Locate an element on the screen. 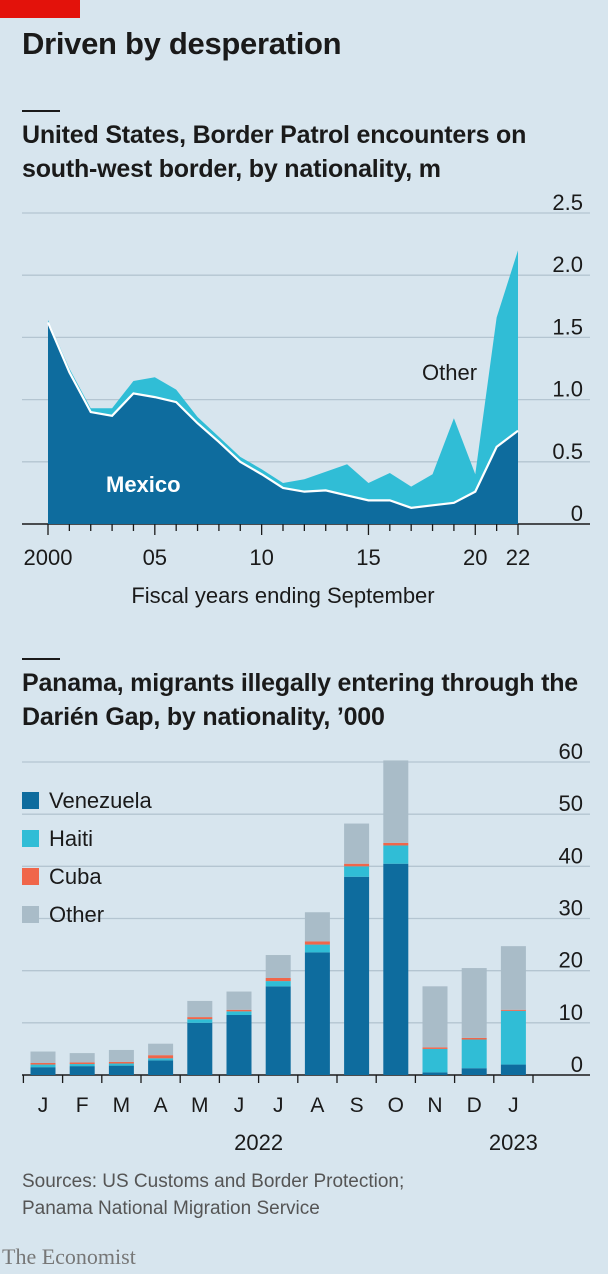 The height and width of the screenshot is (1274, 608). chart1-x-axis-label: Fiscal years ending September is located at coordinates (282, 595).